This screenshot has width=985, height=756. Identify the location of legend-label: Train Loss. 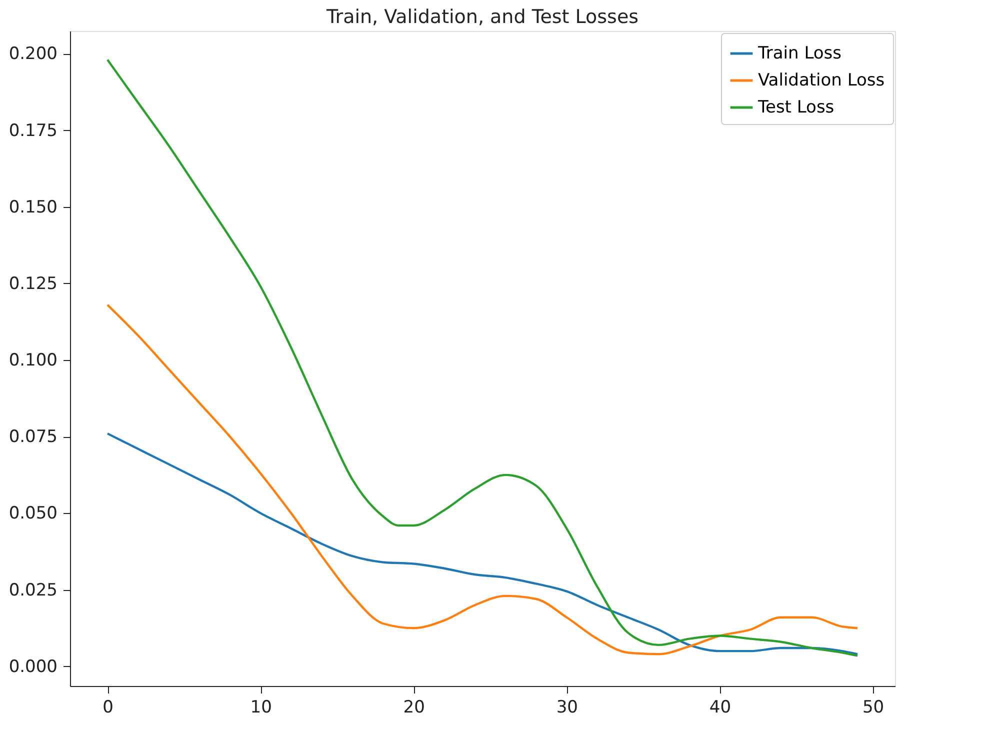
(799, 54).